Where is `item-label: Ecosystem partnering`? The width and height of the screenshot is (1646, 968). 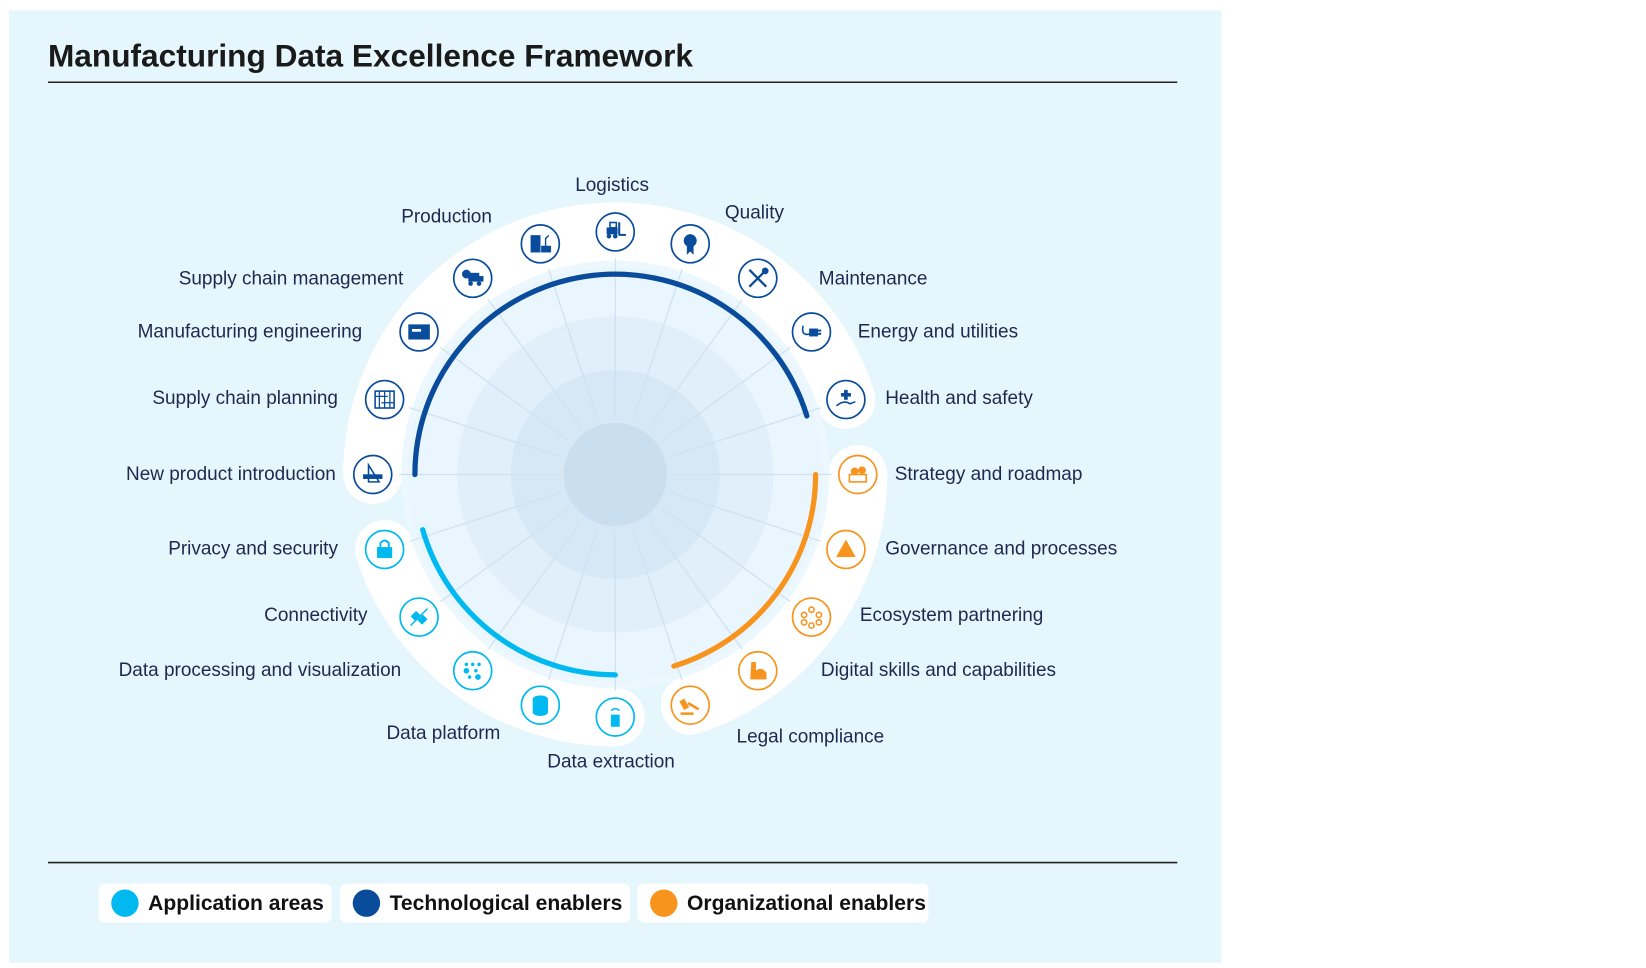 item-label: Ecosystem partnering is located at coordinates (951, 615).